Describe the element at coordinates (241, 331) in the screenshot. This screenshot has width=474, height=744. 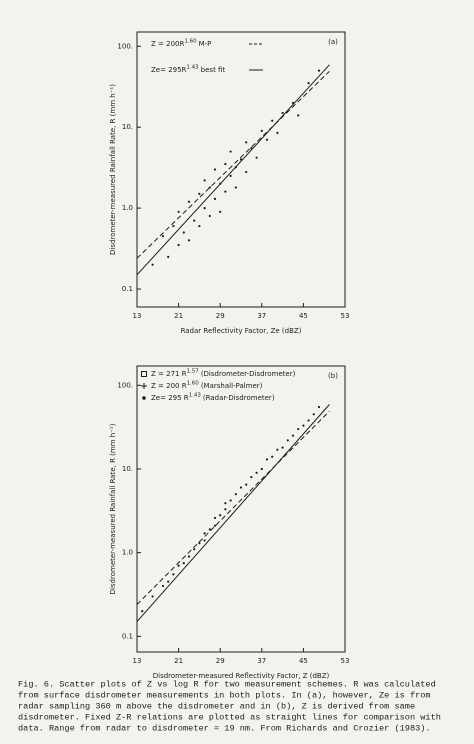
I see `x-axis-label: Radar Reflectivity Factor, Ze (dBZ)` at that location.